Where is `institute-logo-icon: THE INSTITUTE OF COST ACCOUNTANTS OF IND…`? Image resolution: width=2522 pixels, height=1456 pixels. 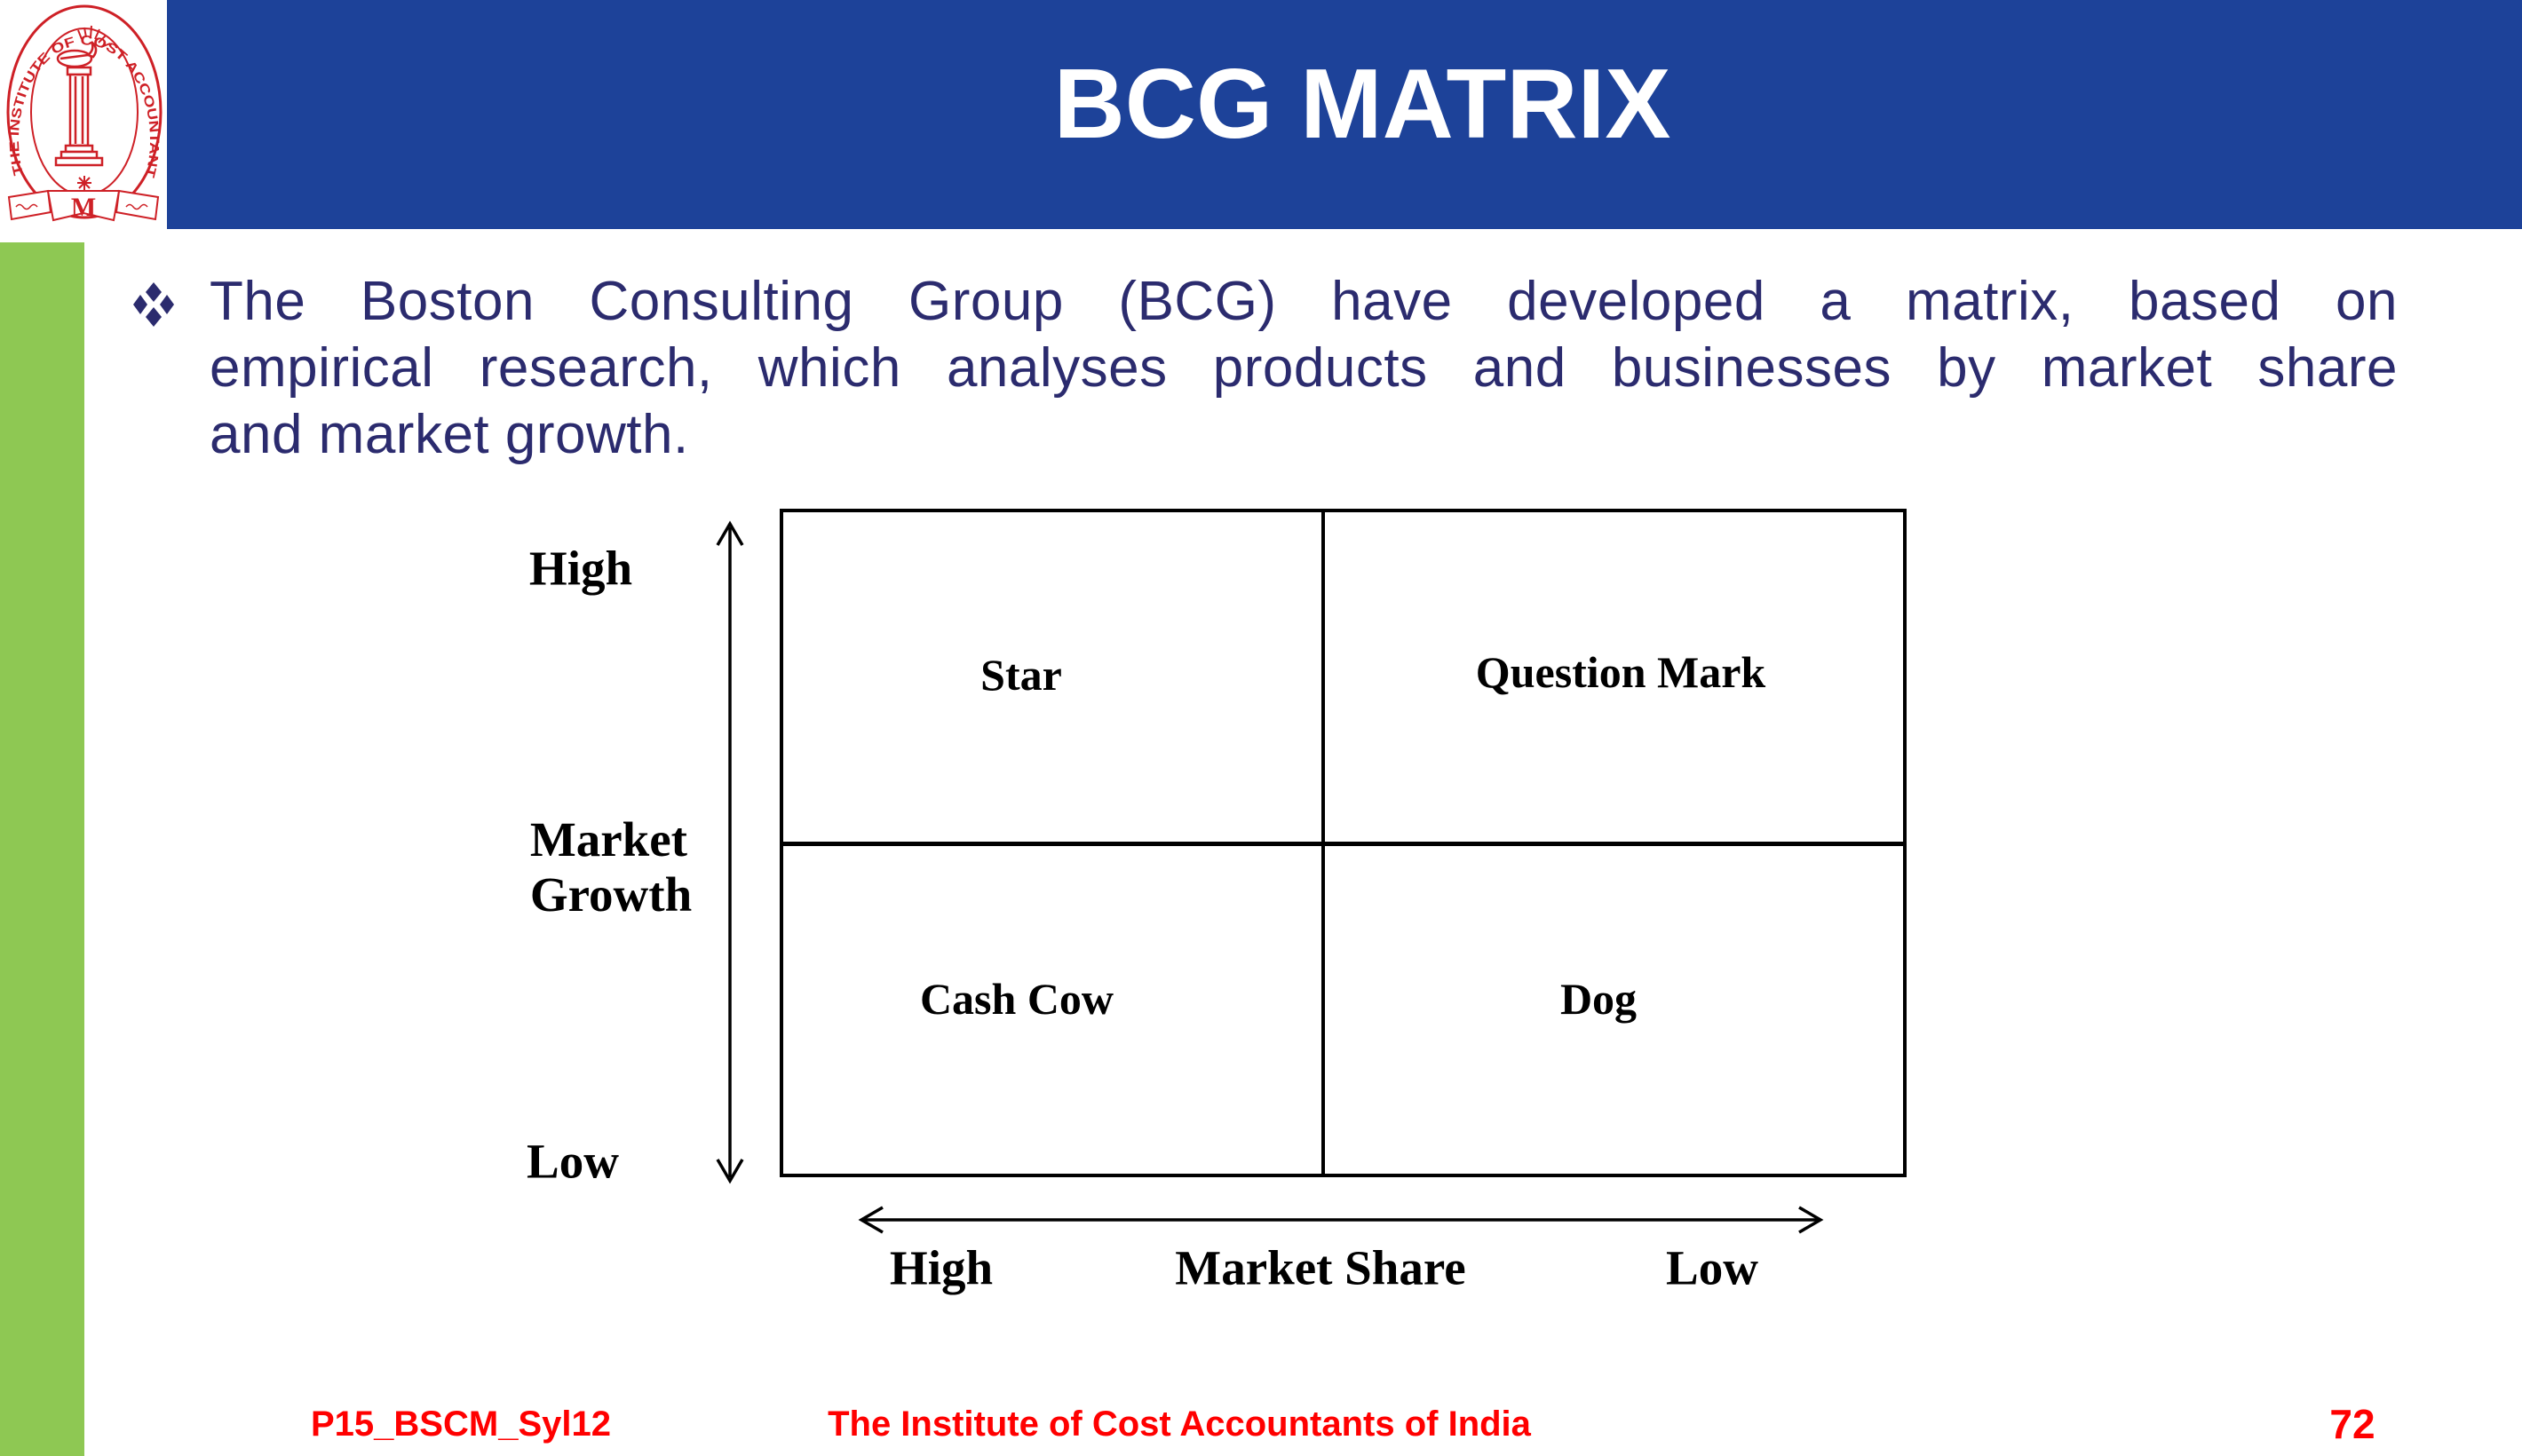 institute-logo-icon: THE INSTITUTE OF COST ACCOUNTANTS OF IND… is located at coordinates (81, 111).